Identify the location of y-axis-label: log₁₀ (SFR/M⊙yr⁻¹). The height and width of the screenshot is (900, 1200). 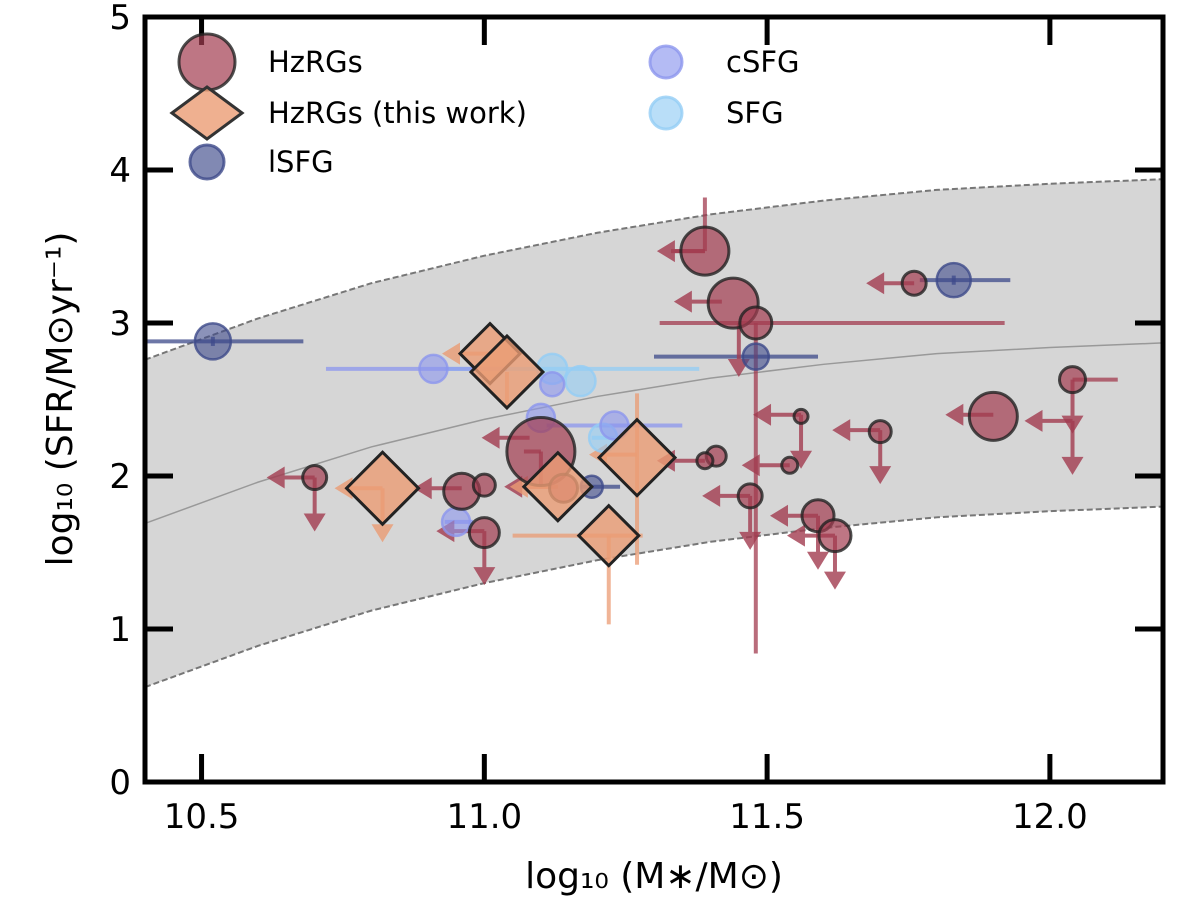
(60, 399).